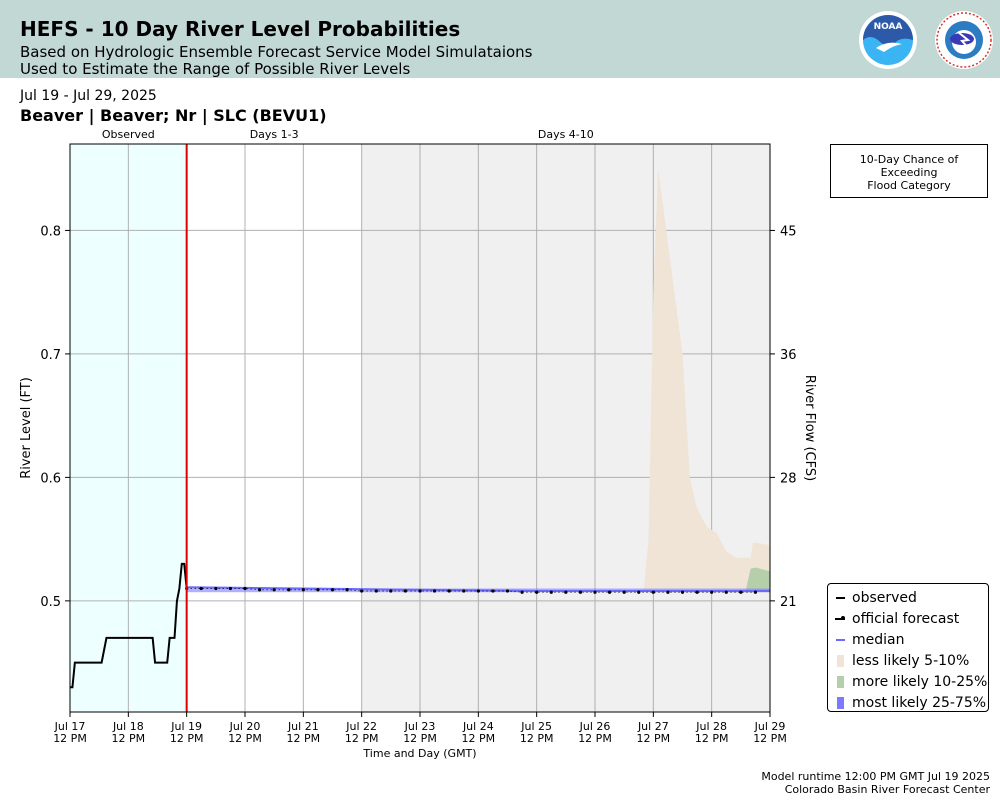  Describe the element at coordinates (245, 726) in the screenshot. I see `x-tick-day-3: Jul 20` at that location.